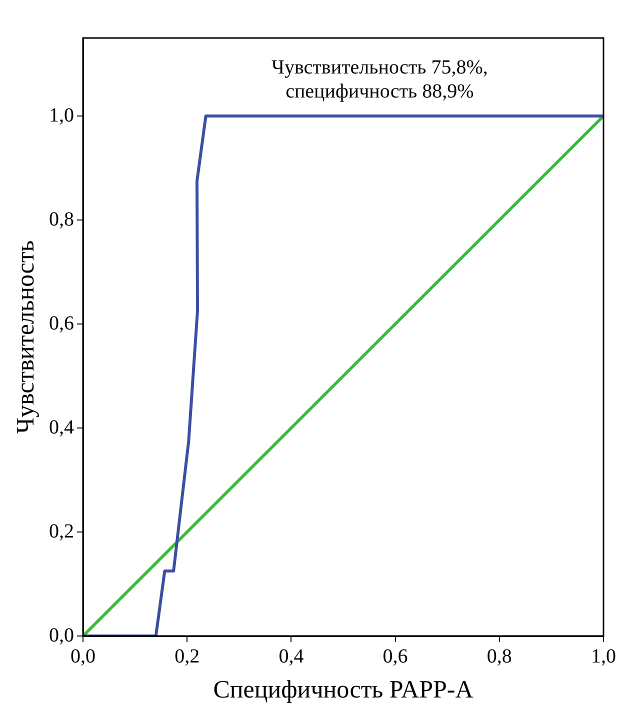 The width and height of the screenshot is (627, 718). I want to click on x-axis-title: Специфичность PAPP-A, so click(343, 690).